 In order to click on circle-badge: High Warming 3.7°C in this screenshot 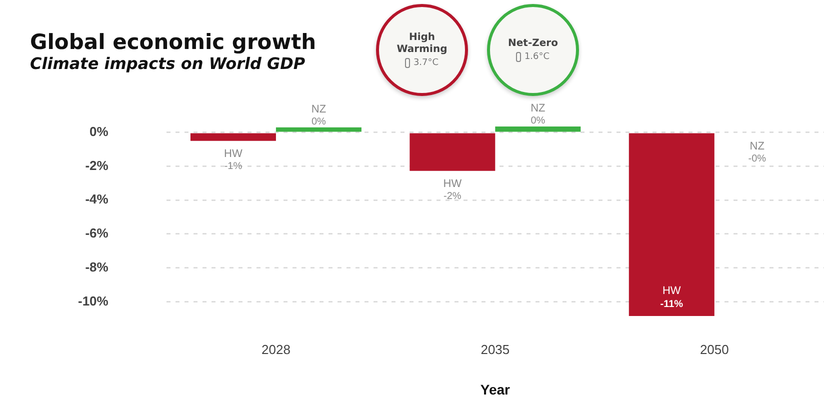, I will do `click(422, 50)`.